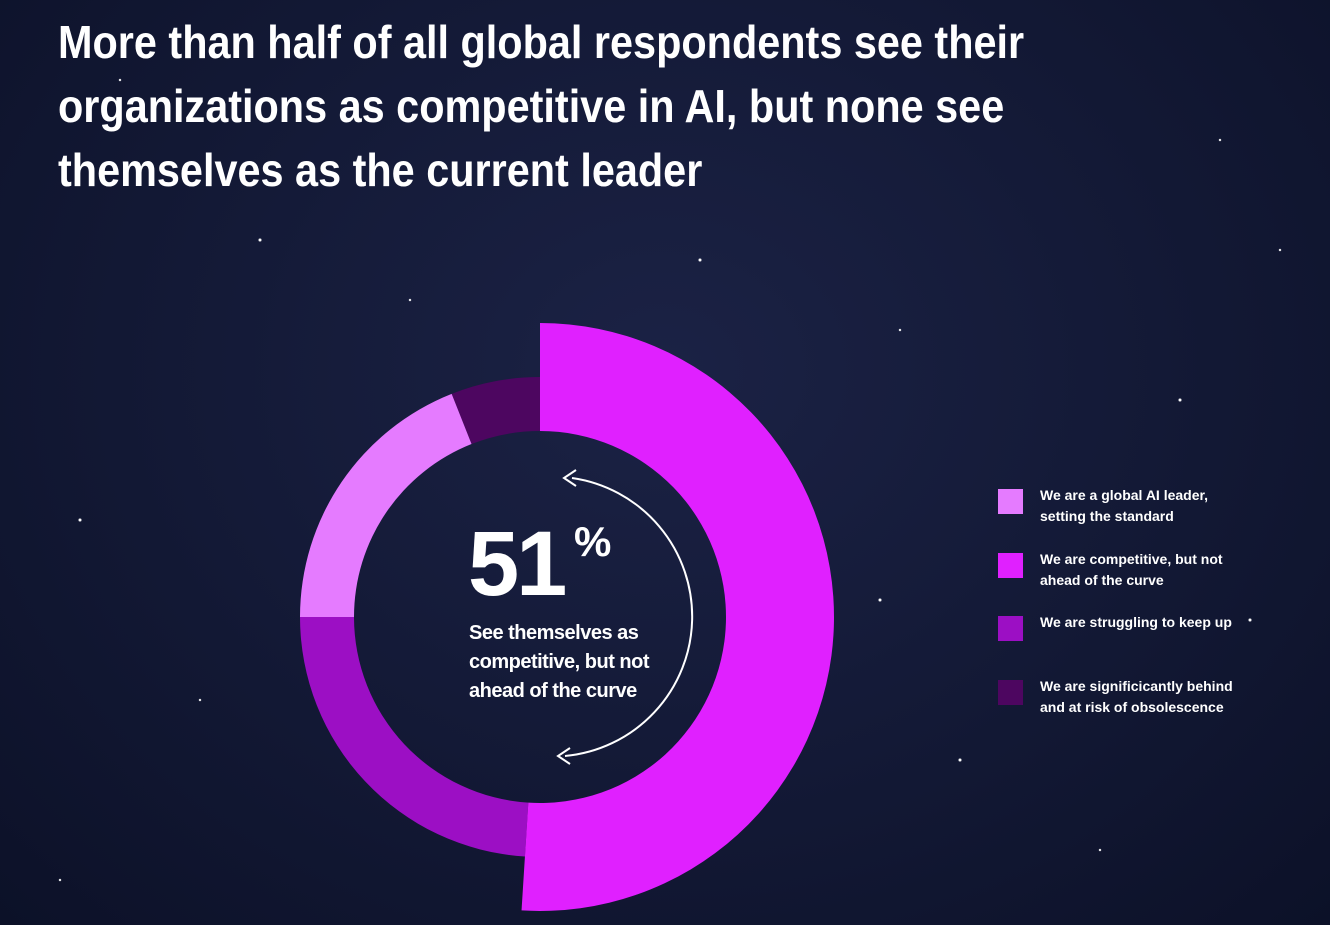 This screenshot has width=1330, height=925. Describe the element at coordinates (517, 564) in the screenshot. I see `callout-value: 51` at that location.